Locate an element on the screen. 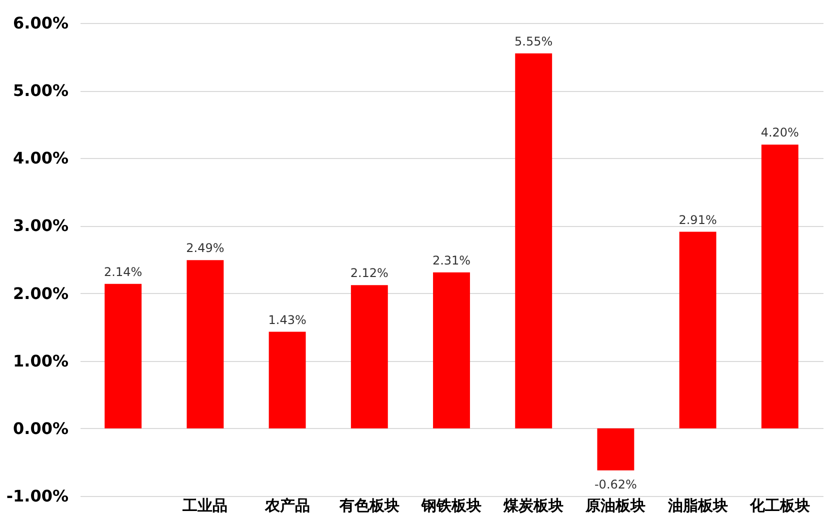 This screenshot has height=518, width=828. data-label: 5.55% is located at coordinates (533, 41).